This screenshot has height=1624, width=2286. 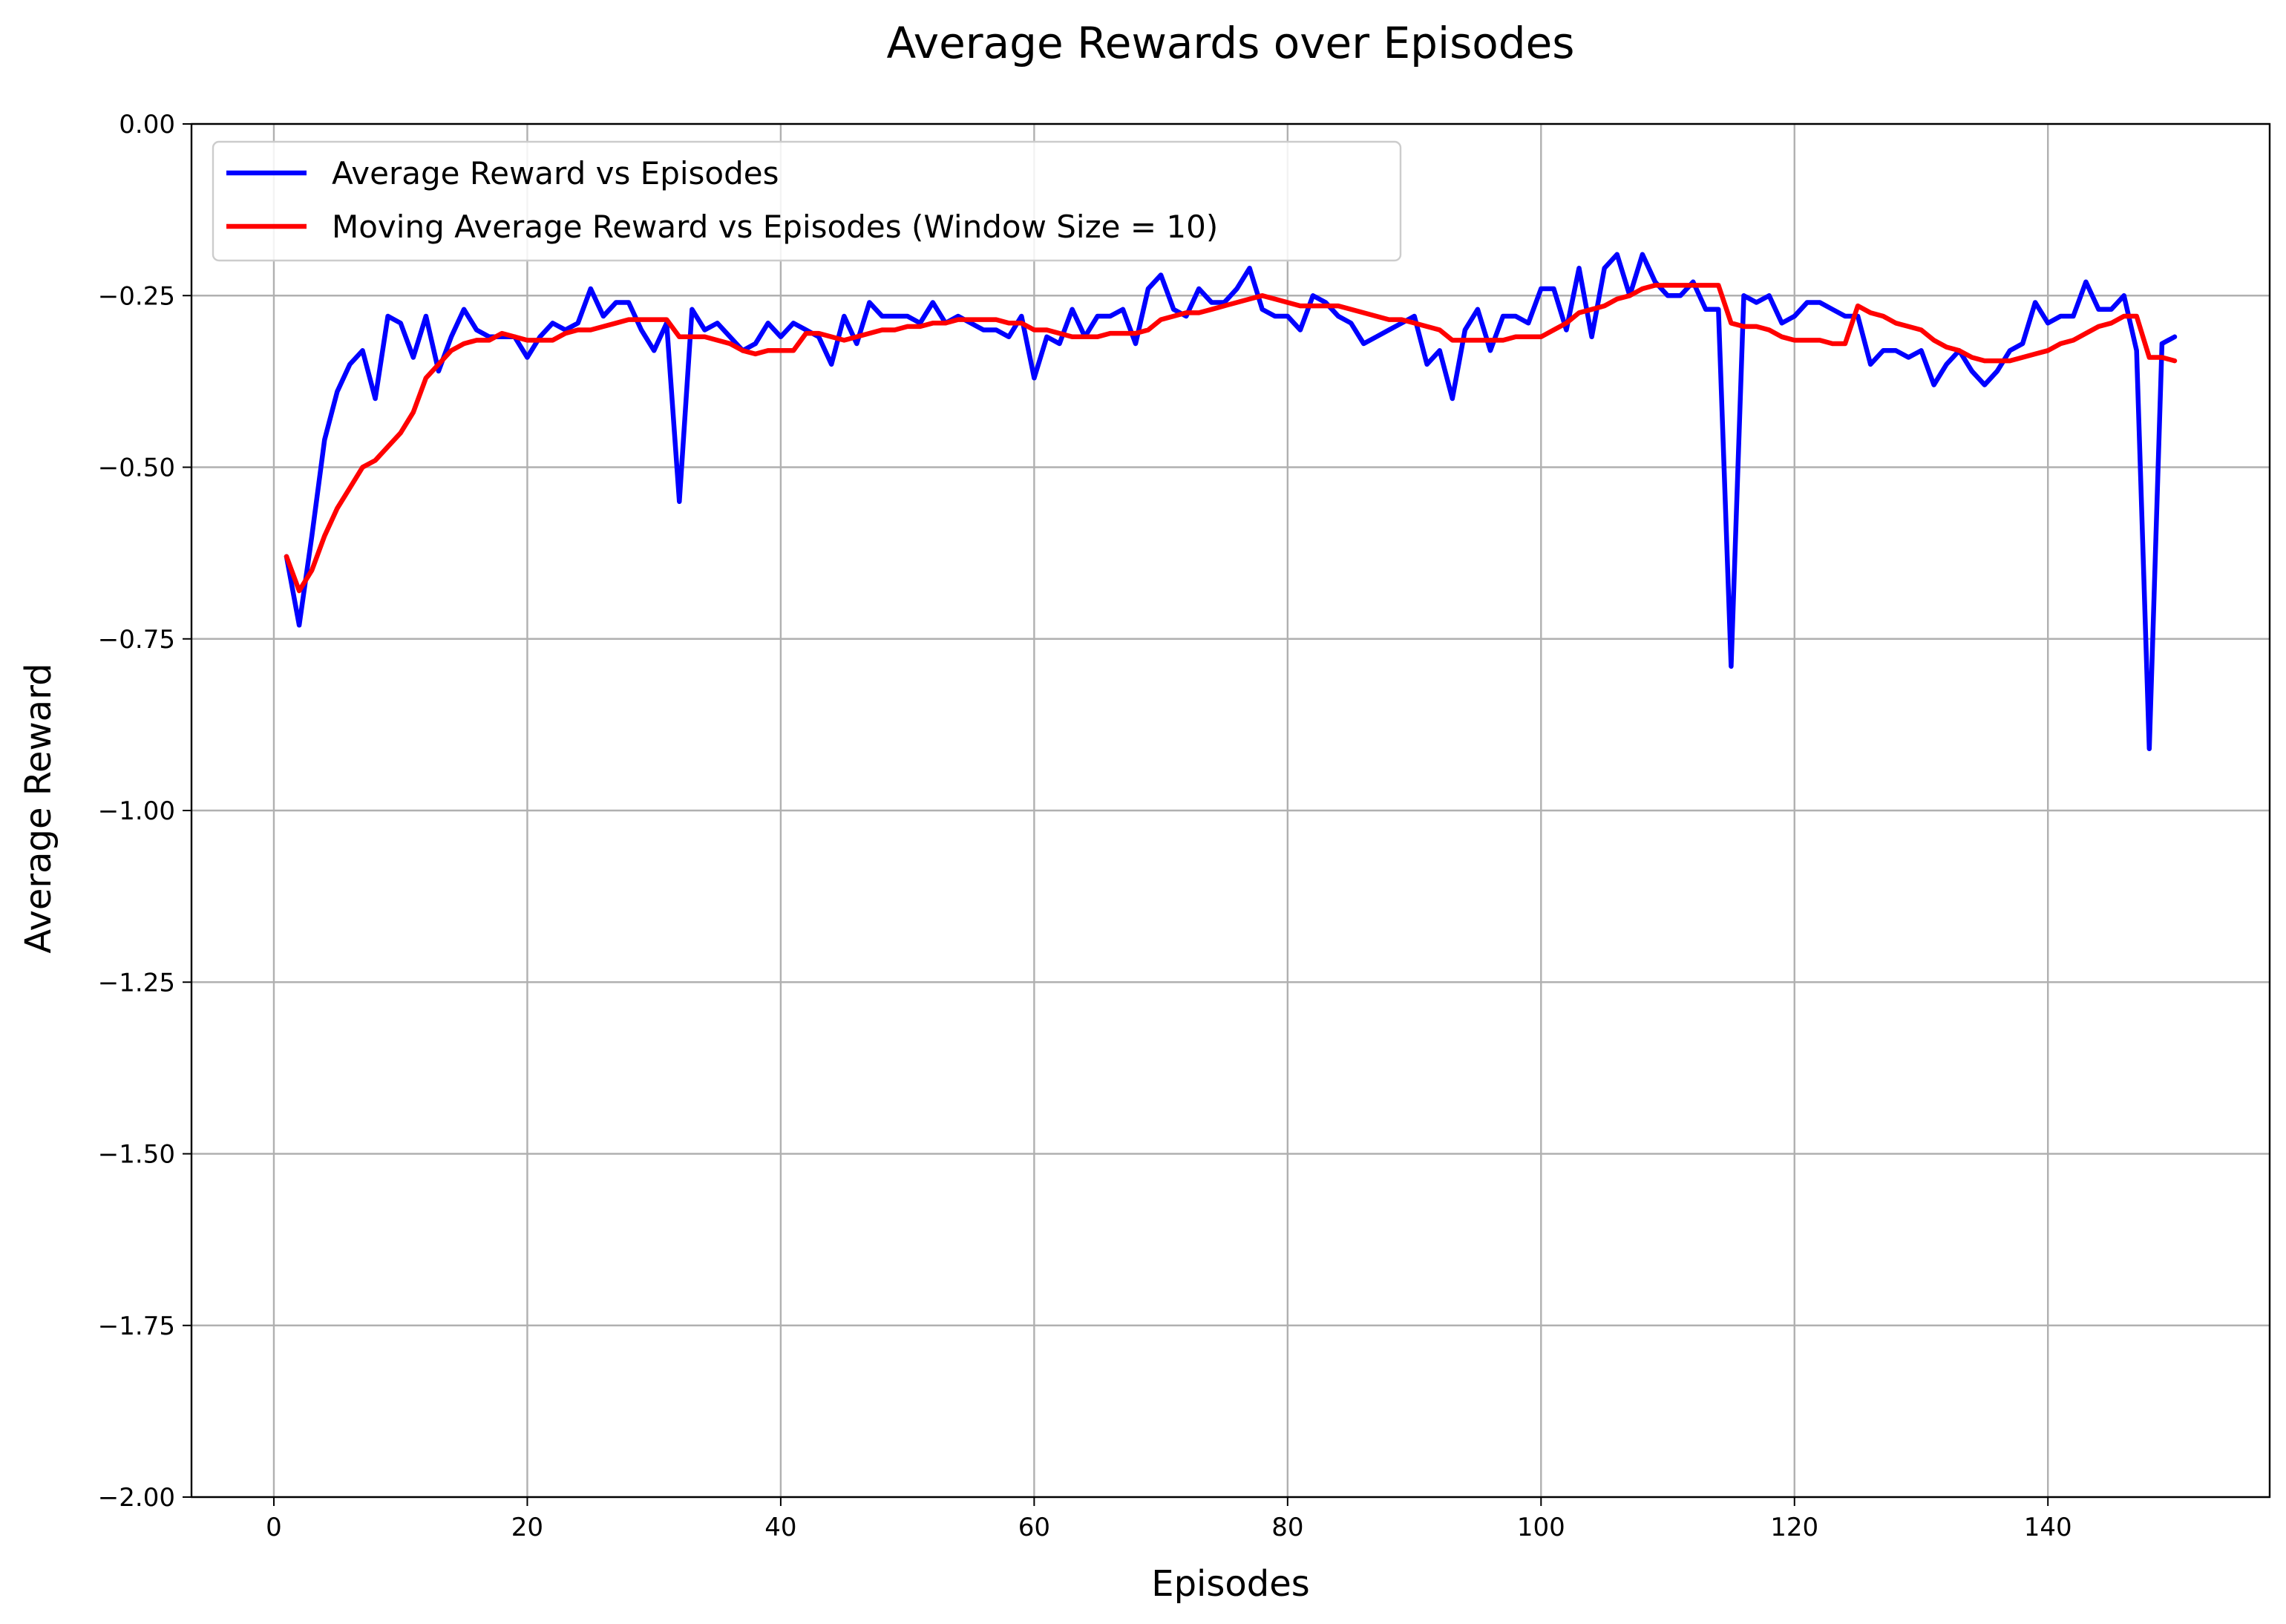 What do you see at coordinates (38, 808) in the screenshot?
I see `y-axis-label: Average Reward` at bounding box center [38, 808].